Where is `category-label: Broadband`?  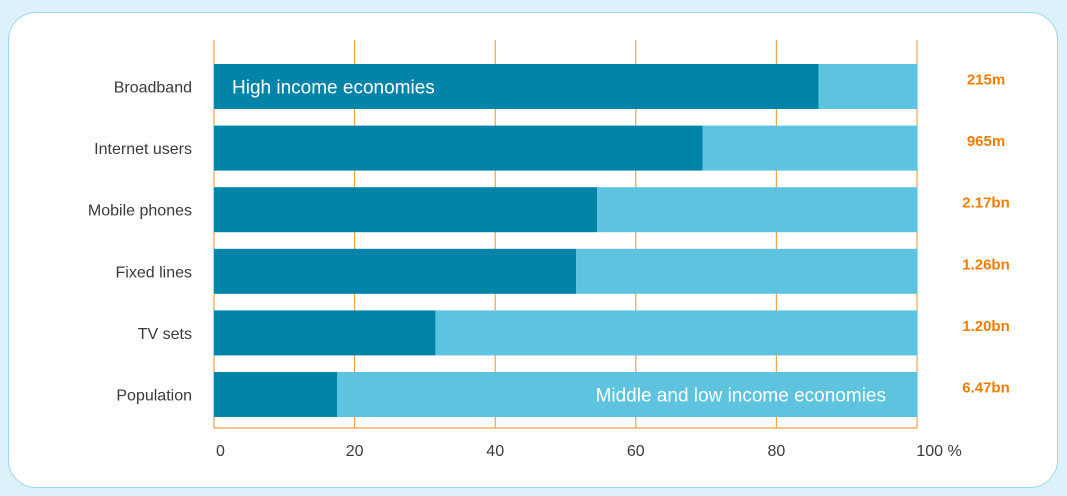 category-label: Broadband is located at coordinates (153, 88).